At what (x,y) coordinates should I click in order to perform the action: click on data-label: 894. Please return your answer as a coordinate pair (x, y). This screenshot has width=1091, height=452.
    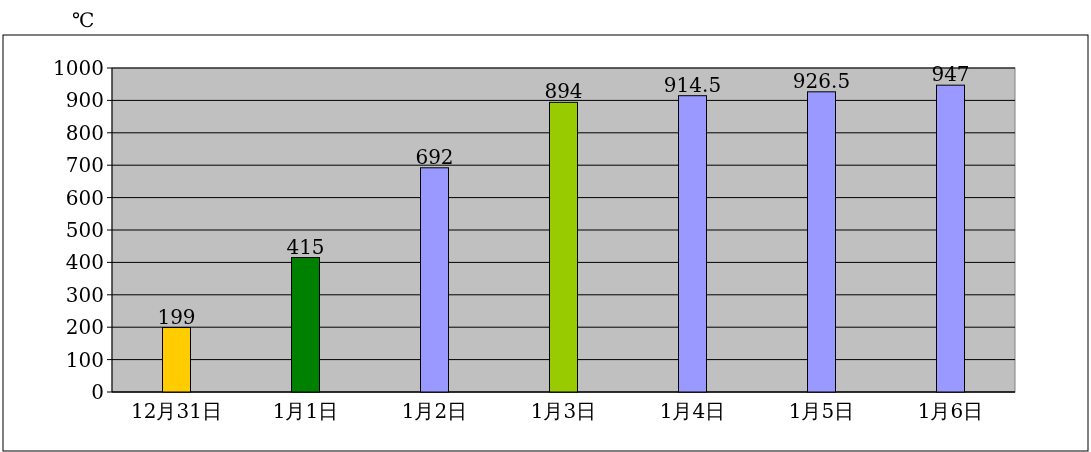
    Looking at the image, I should click on (563, 91).